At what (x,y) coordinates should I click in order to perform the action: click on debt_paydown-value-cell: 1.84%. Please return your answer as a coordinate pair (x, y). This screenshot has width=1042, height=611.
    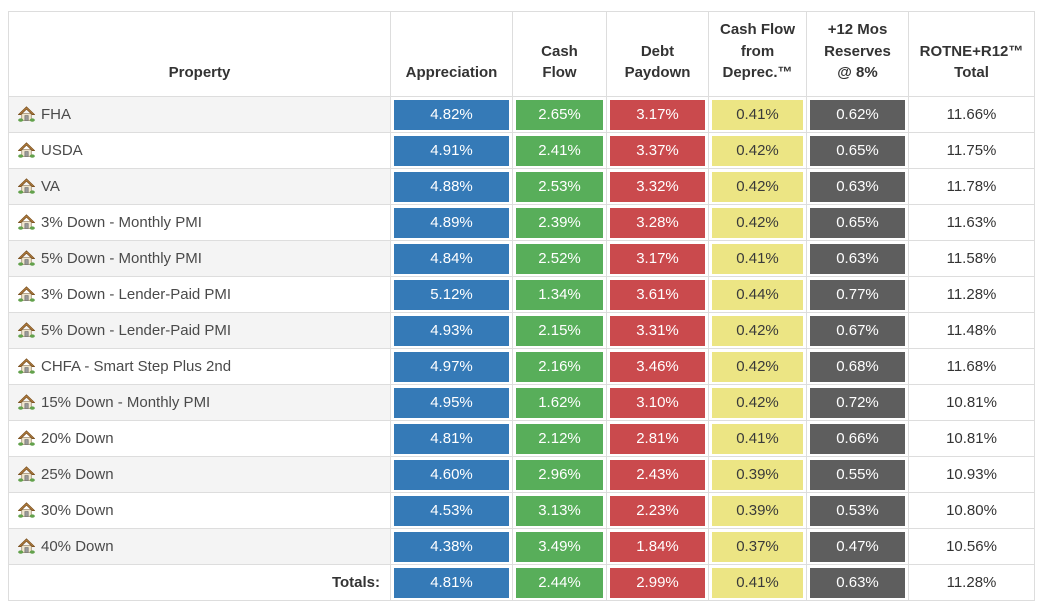
    Looking at the image, I should click on (657, 546).